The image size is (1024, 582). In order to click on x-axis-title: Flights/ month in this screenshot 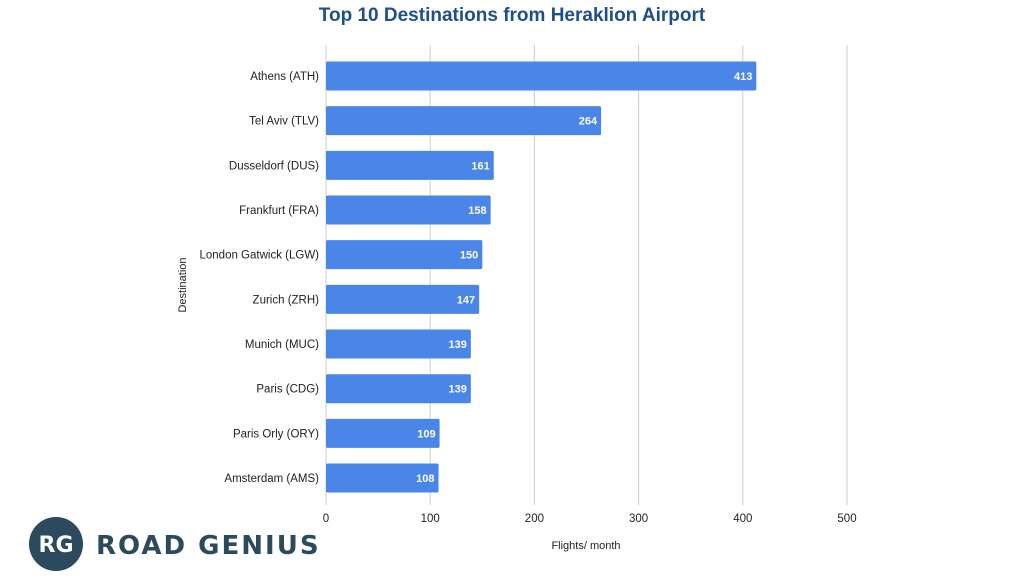, I will do `click(585, 546)`.